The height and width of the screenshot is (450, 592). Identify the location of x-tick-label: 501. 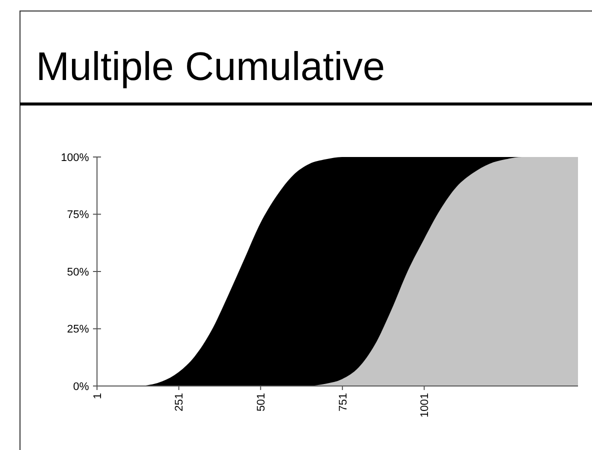
(261, 402).